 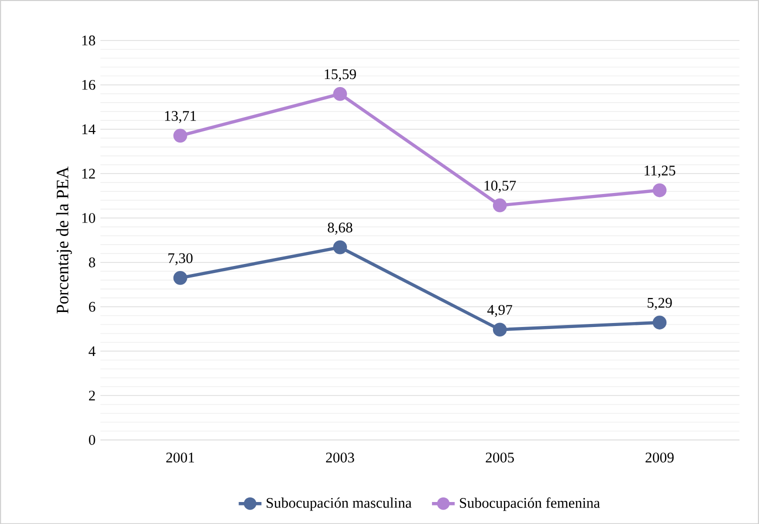 What do you see at coordinates (89, 129) in the screenshot?
I see `y-tick-label: 14` at bounding box center [89, 129].